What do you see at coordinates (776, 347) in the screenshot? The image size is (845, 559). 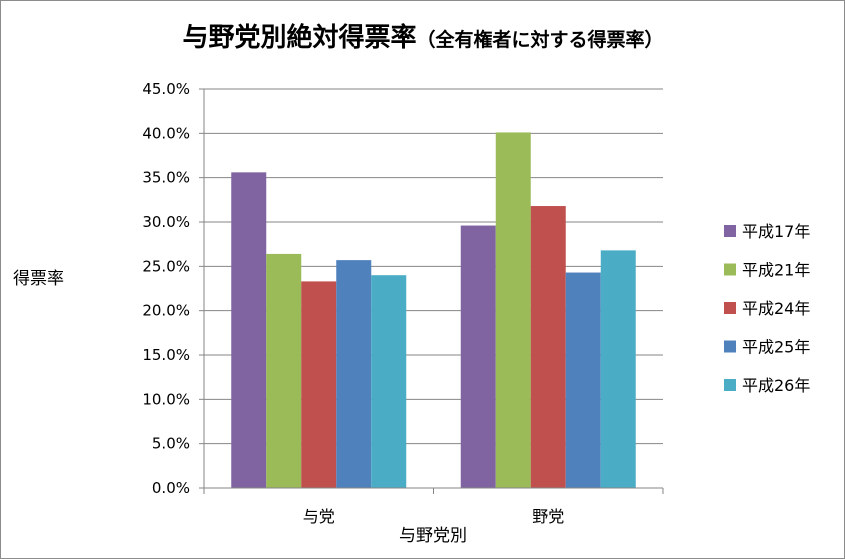 I see `legend-label: 平成25年` at bounding box center [776, 347].